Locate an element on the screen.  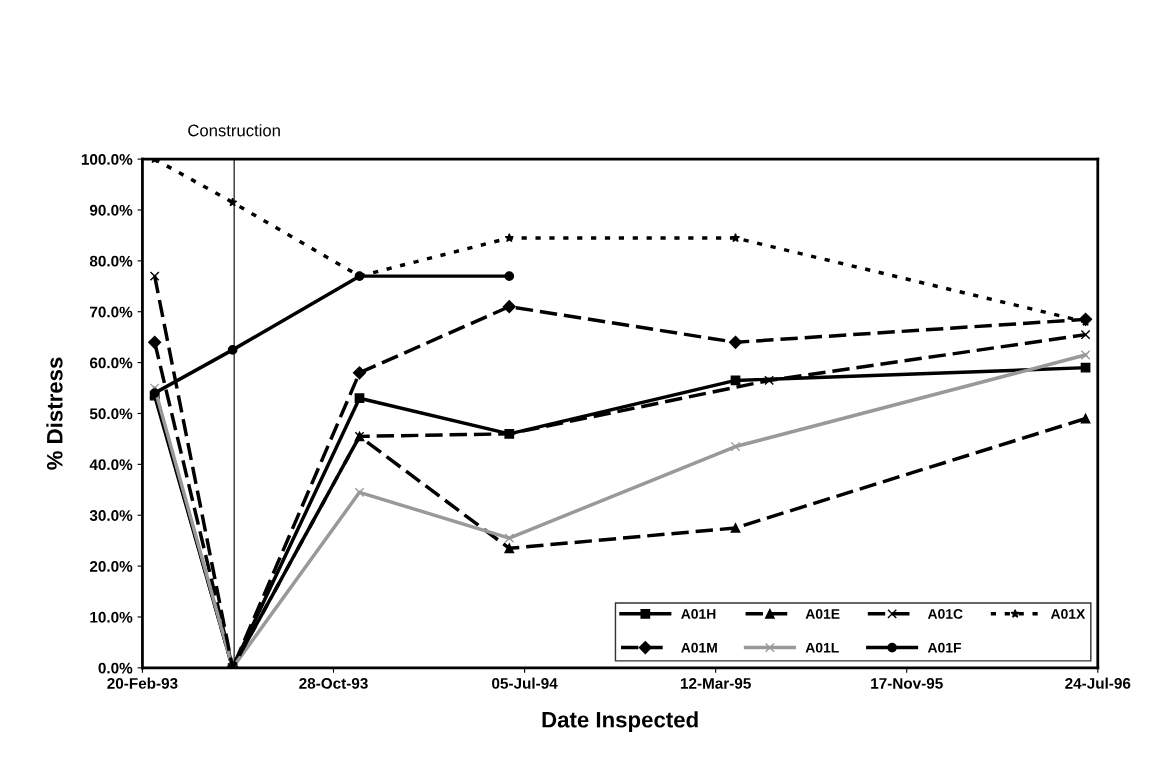
y-tick-label: 10.0% is located at coordinates (111, 617).